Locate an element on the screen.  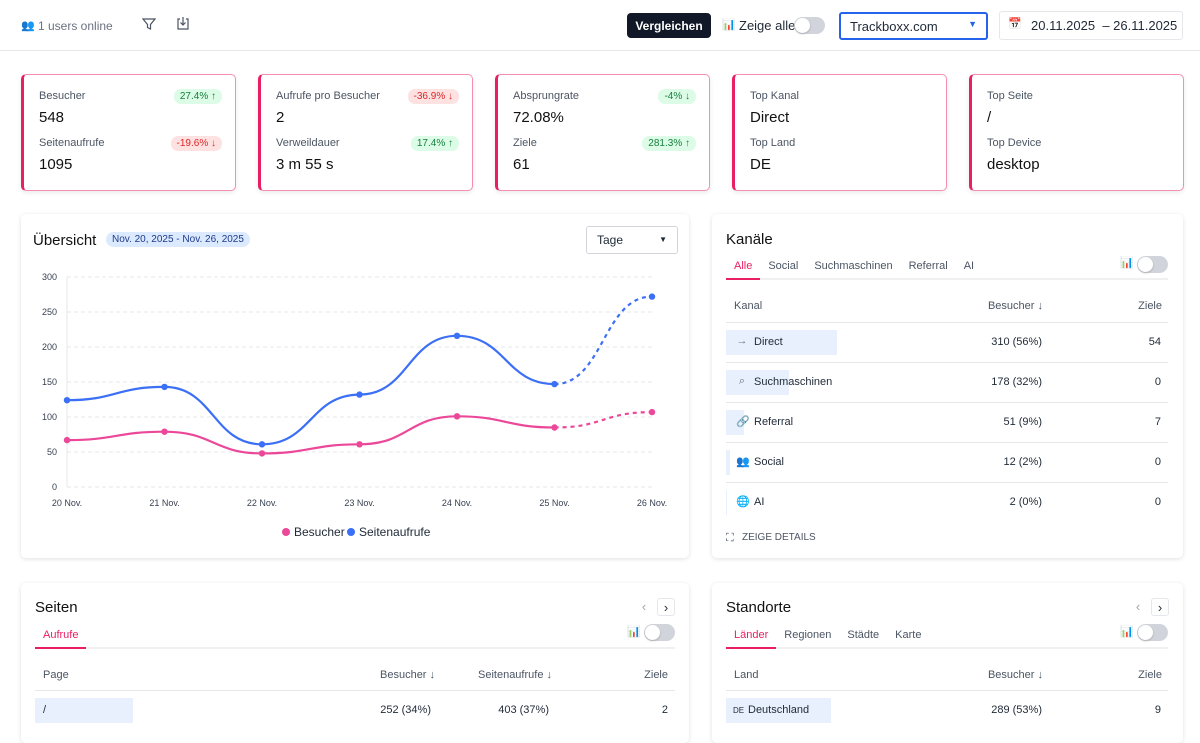
tab-social: Social is located at coordinates (783, 266).